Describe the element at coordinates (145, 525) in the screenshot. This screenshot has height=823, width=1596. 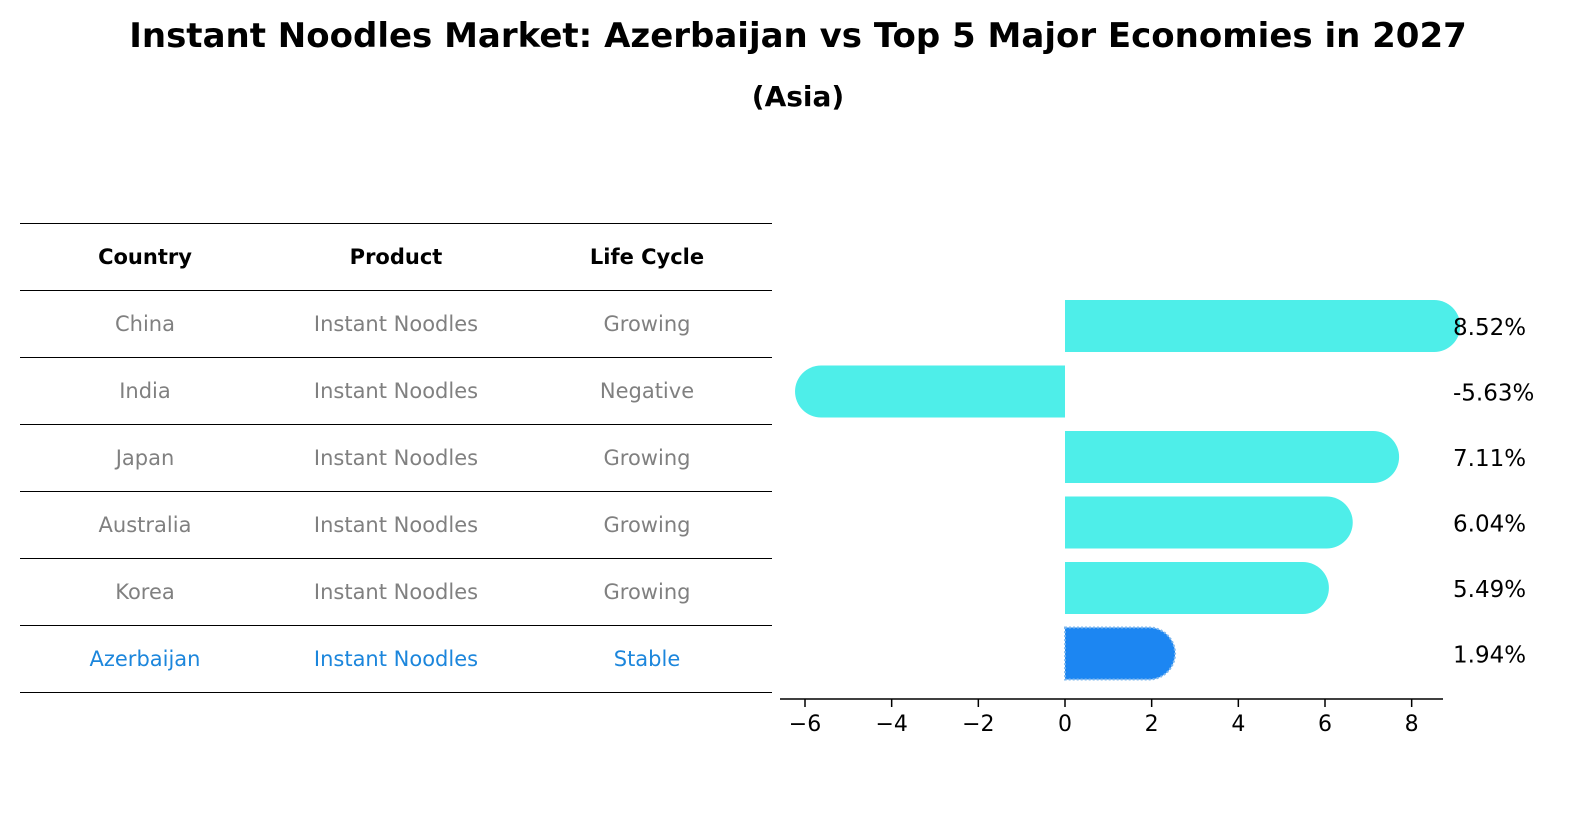
I see `country-cell: Australia` at that location.